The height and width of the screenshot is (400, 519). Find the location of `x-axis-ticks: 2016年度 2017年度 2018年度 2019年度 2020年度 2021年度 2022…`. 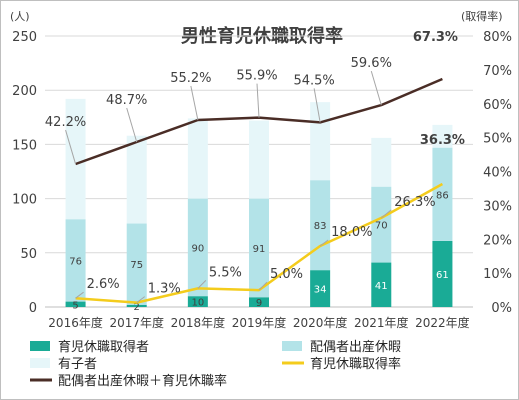

x-axis-ticks: 2016年度 2017年度 2018年度 2019年度 2020年度 2021年度 2022… is located at coordinates (258, 322).